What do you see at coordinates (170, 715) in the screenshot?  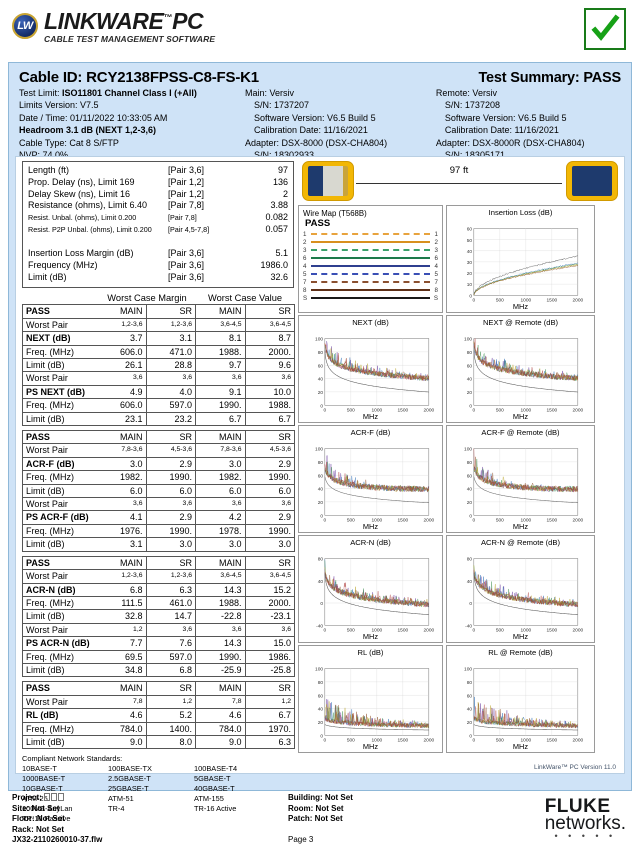 I see `row-value: 5.2` at bounding box center [170, 715].